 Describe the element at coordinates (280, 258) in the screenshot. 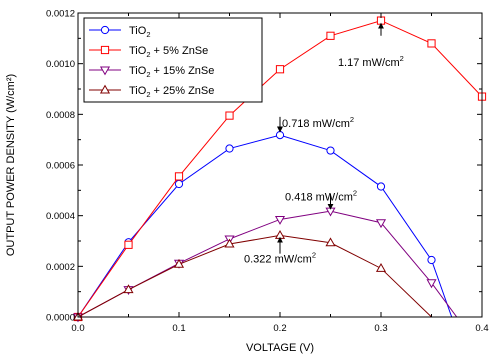

I see `annotation-label: 0.322 mW/cm2` at that location.